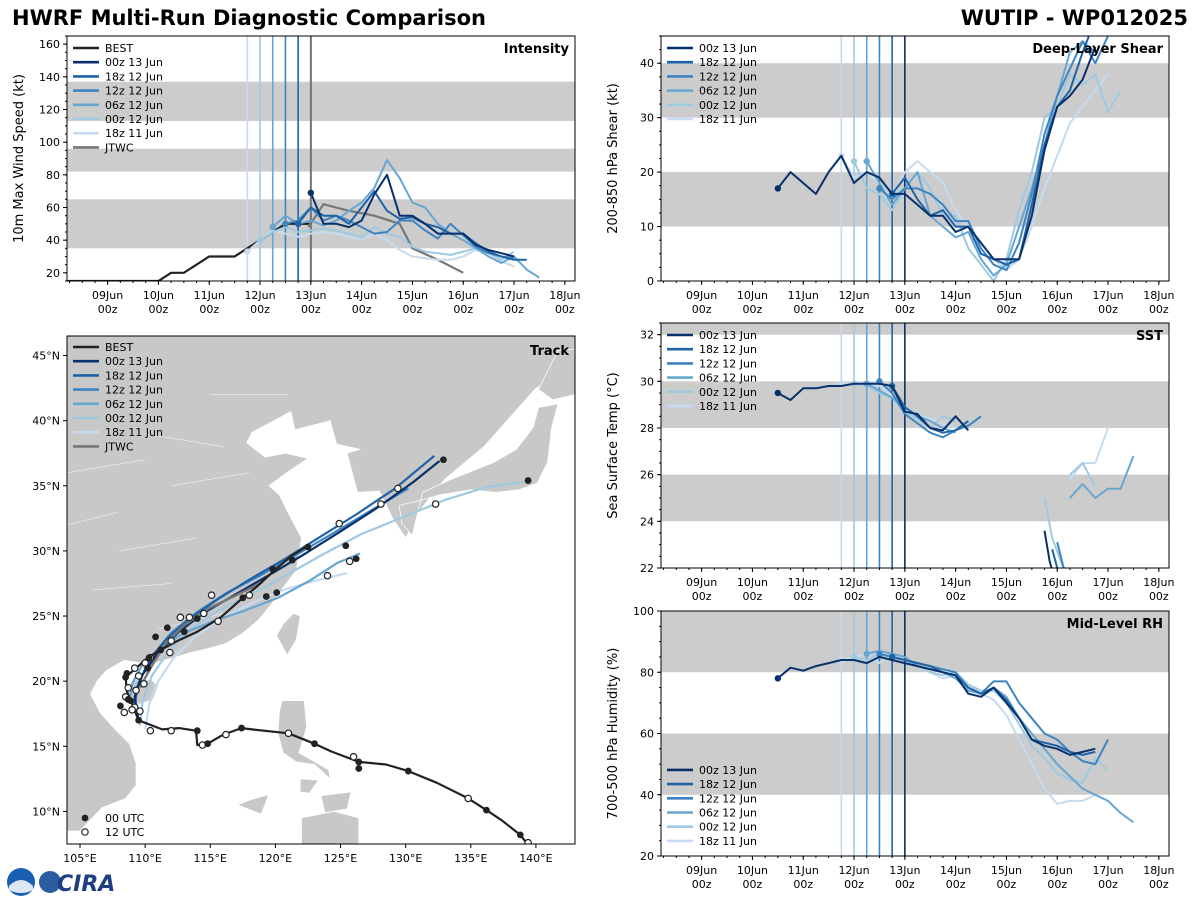 Image resolution: width=1200 pixels, height=902 pixels. What do you see at coordinates (49, 110) in the screenshot?
I see `y-tick-label: 120` at bounding box center [49, 110].